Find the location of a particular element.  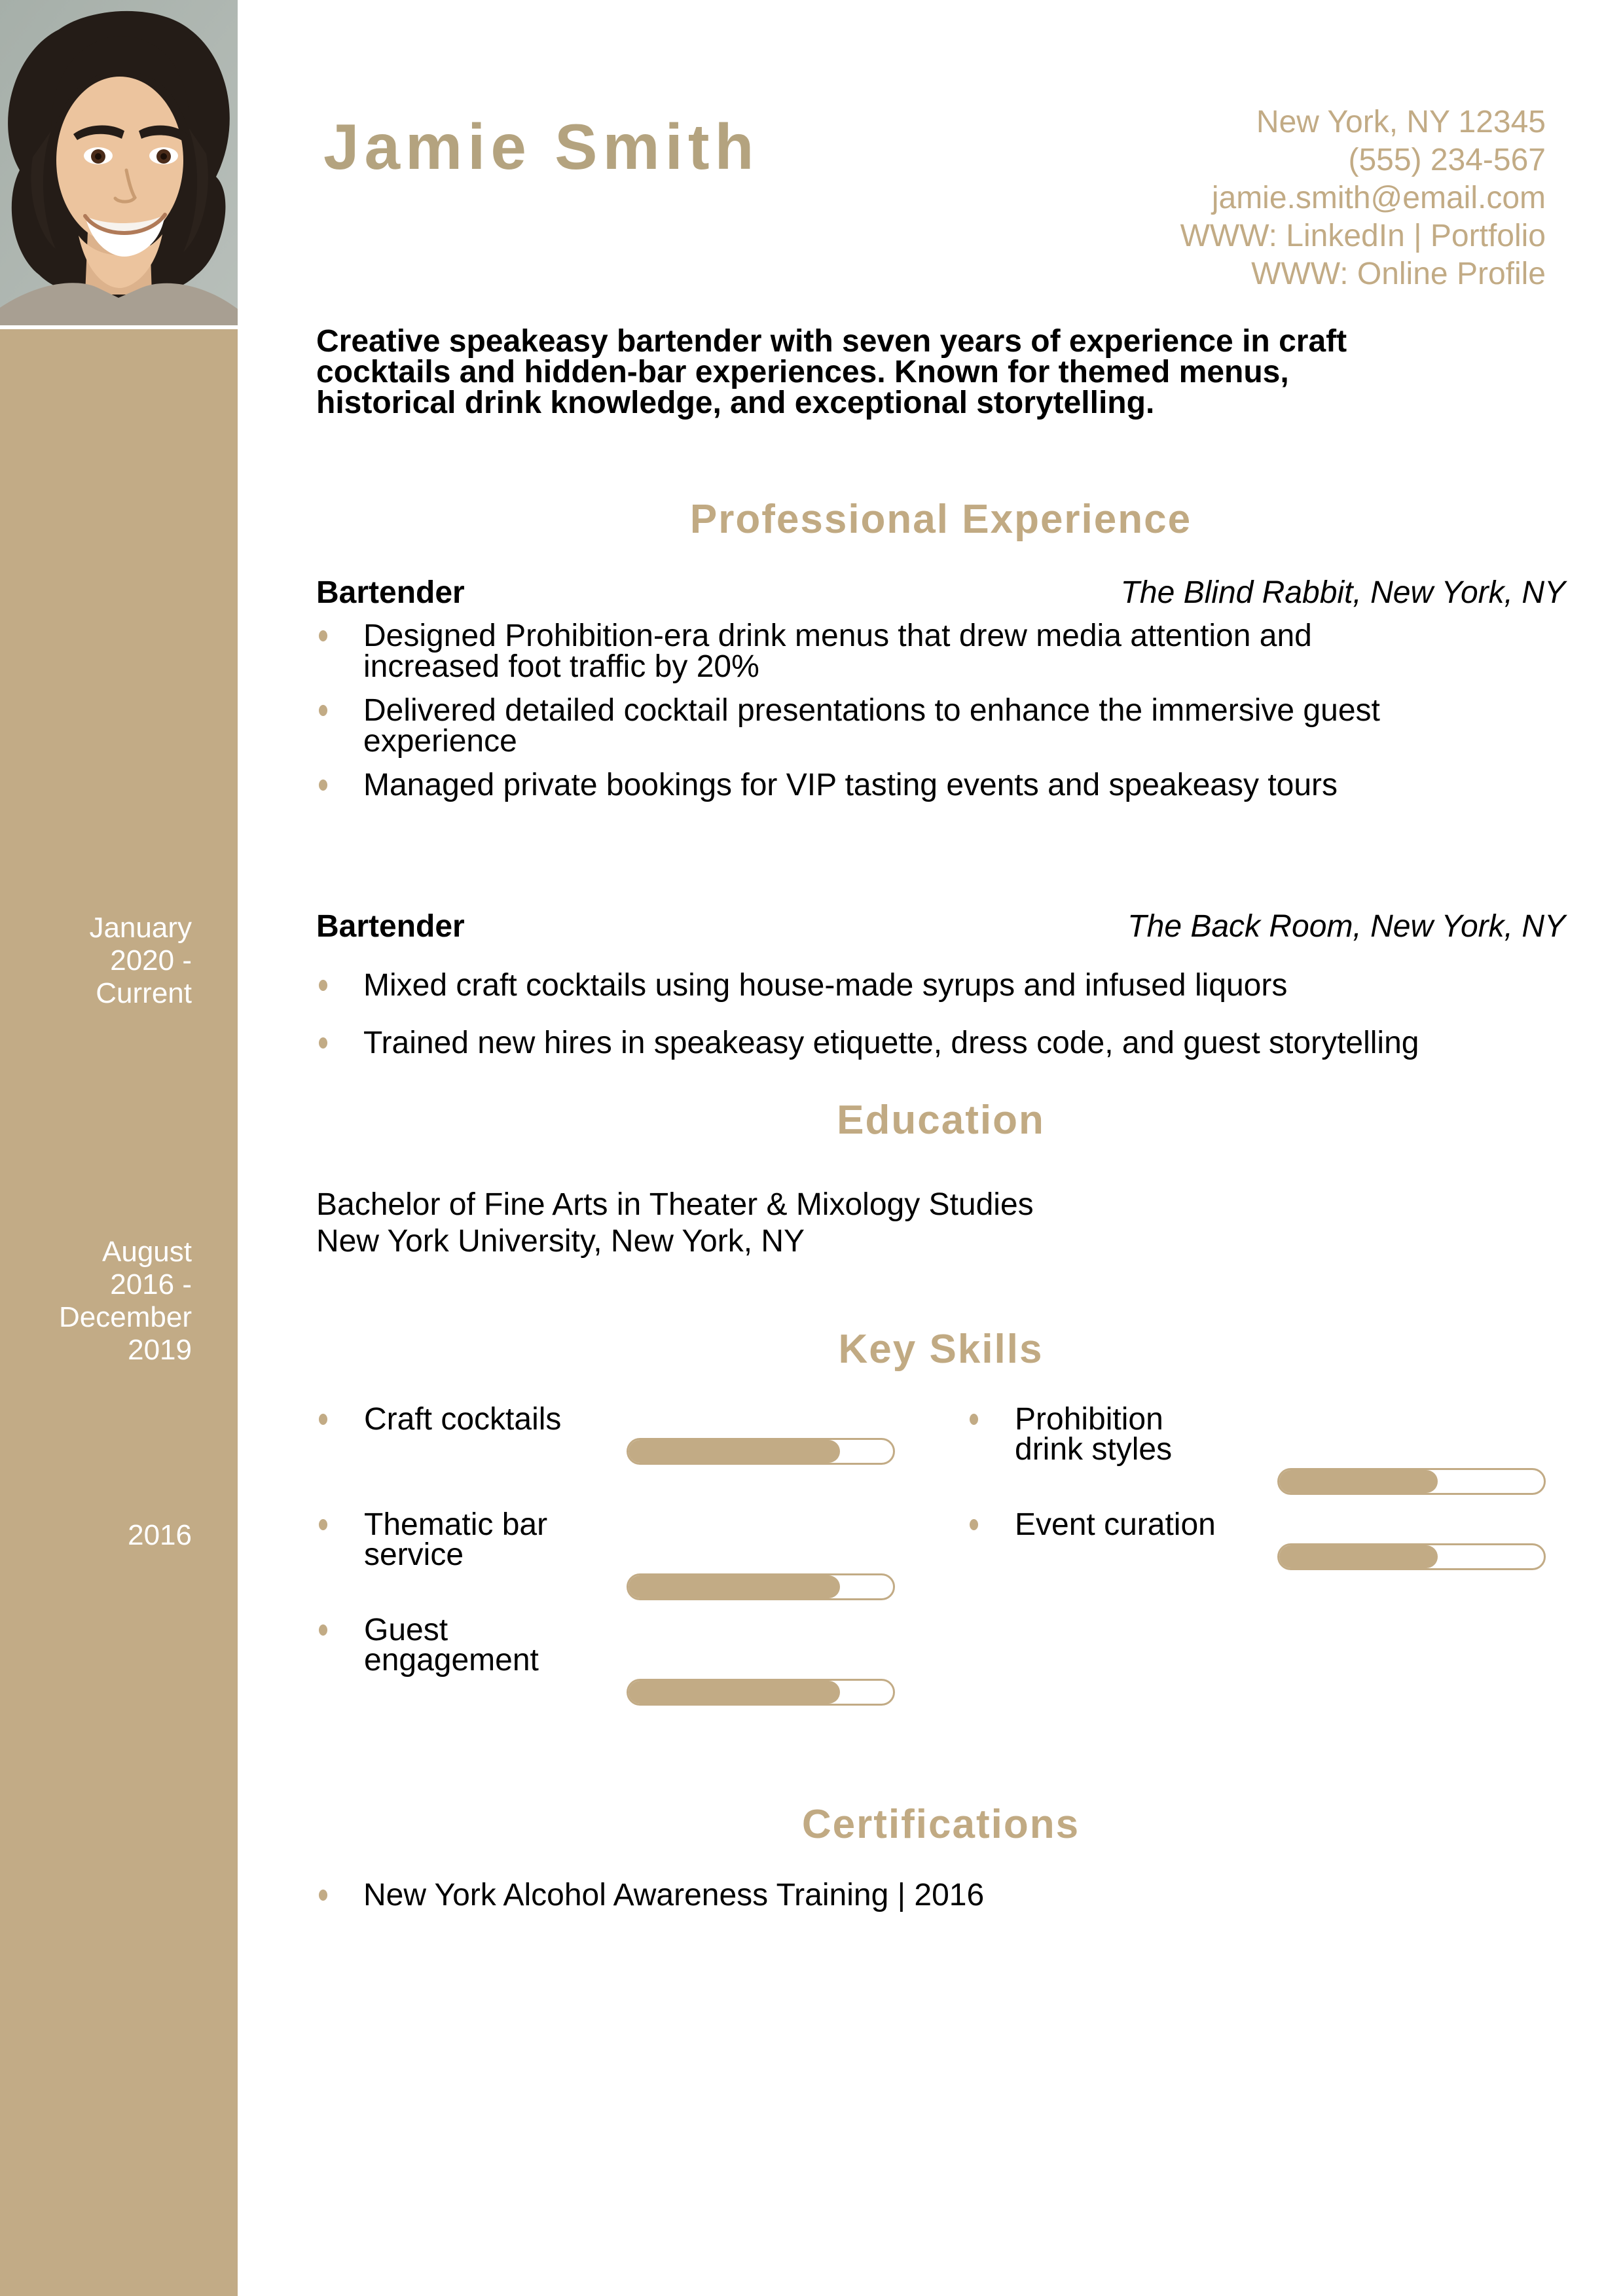

section-title-certifications: Certifications is located at coordinates (940, 1824).